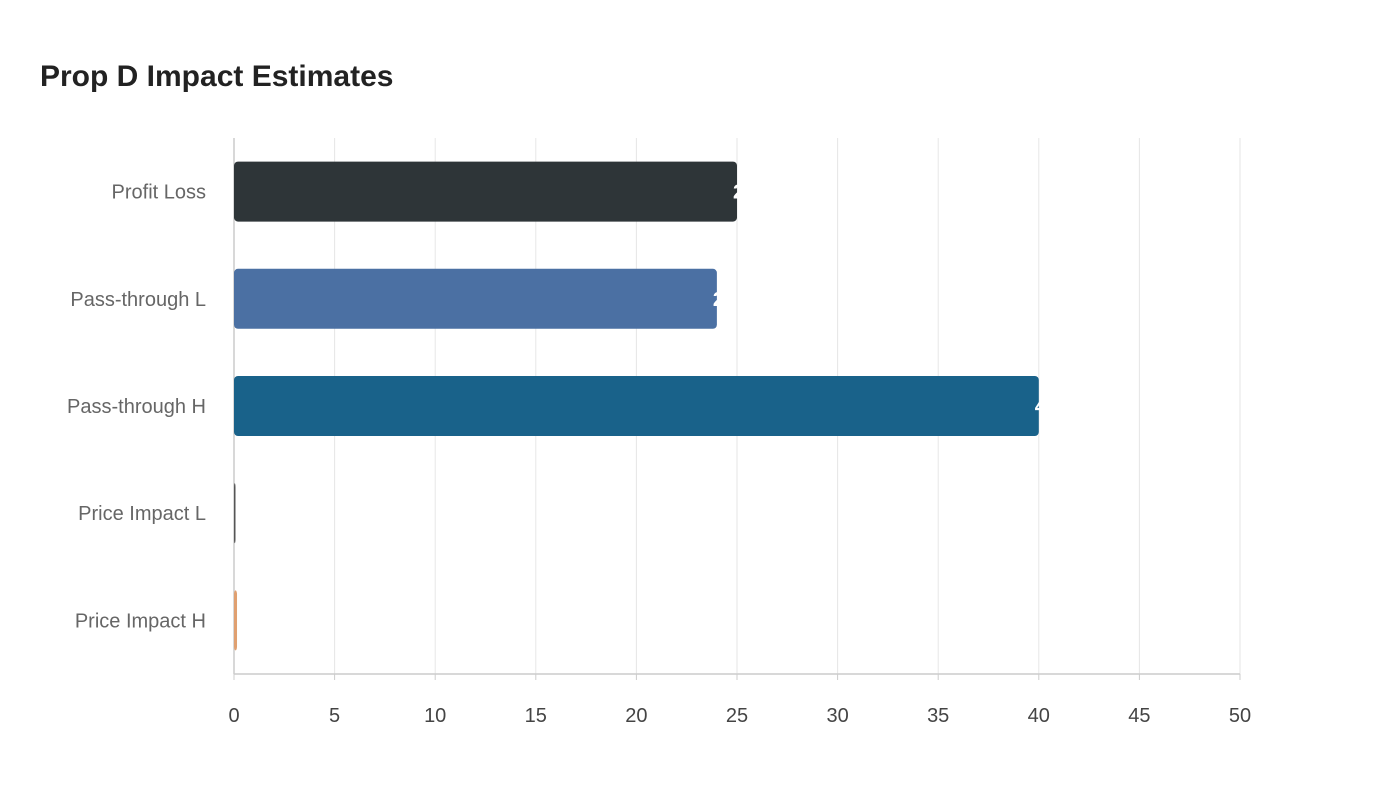 The width and height of the screenshot is (1400, 800). What do you see at coordinates (938, 716) in the screenshot?
I see `x-tick-label: 35` at bounding box center [938, 716].